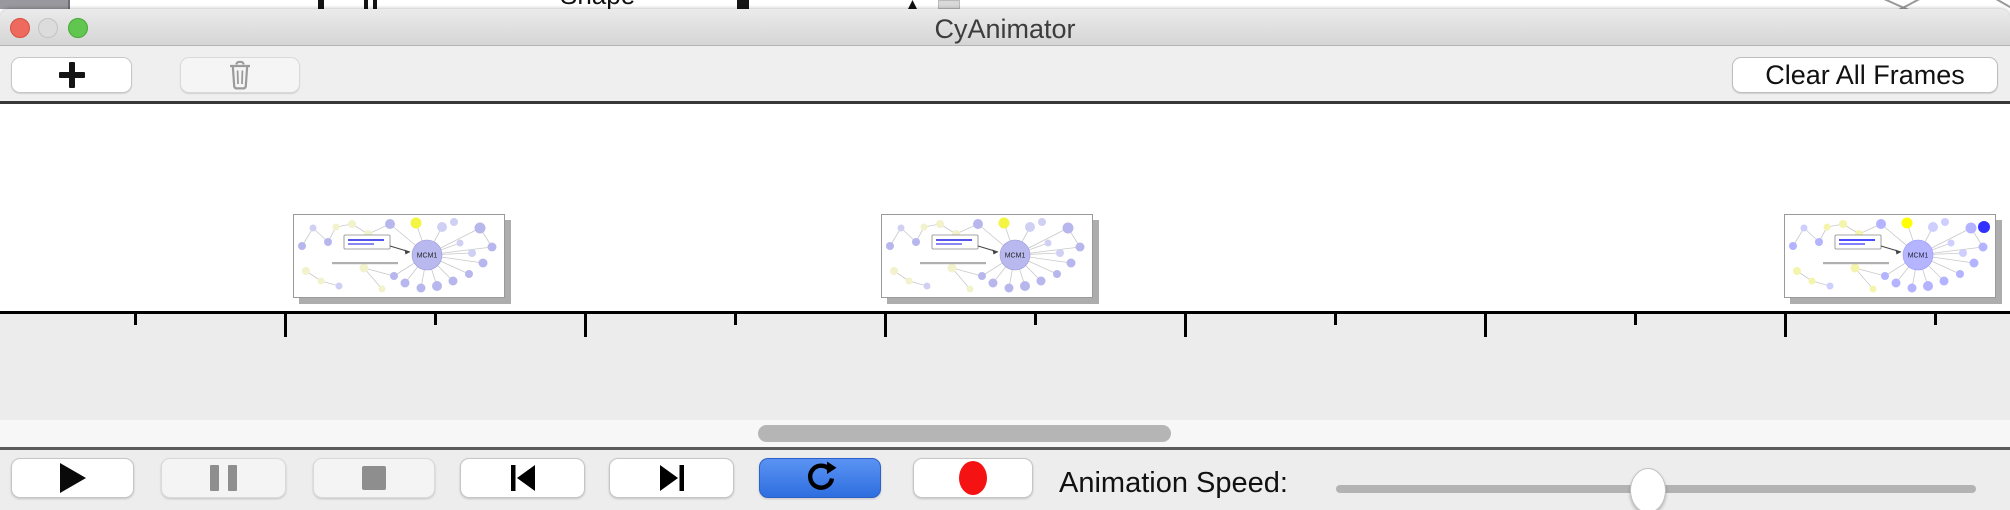 The width and height of the screenshot is (2010, 510). I want to click on play-button, so click(72, 478).